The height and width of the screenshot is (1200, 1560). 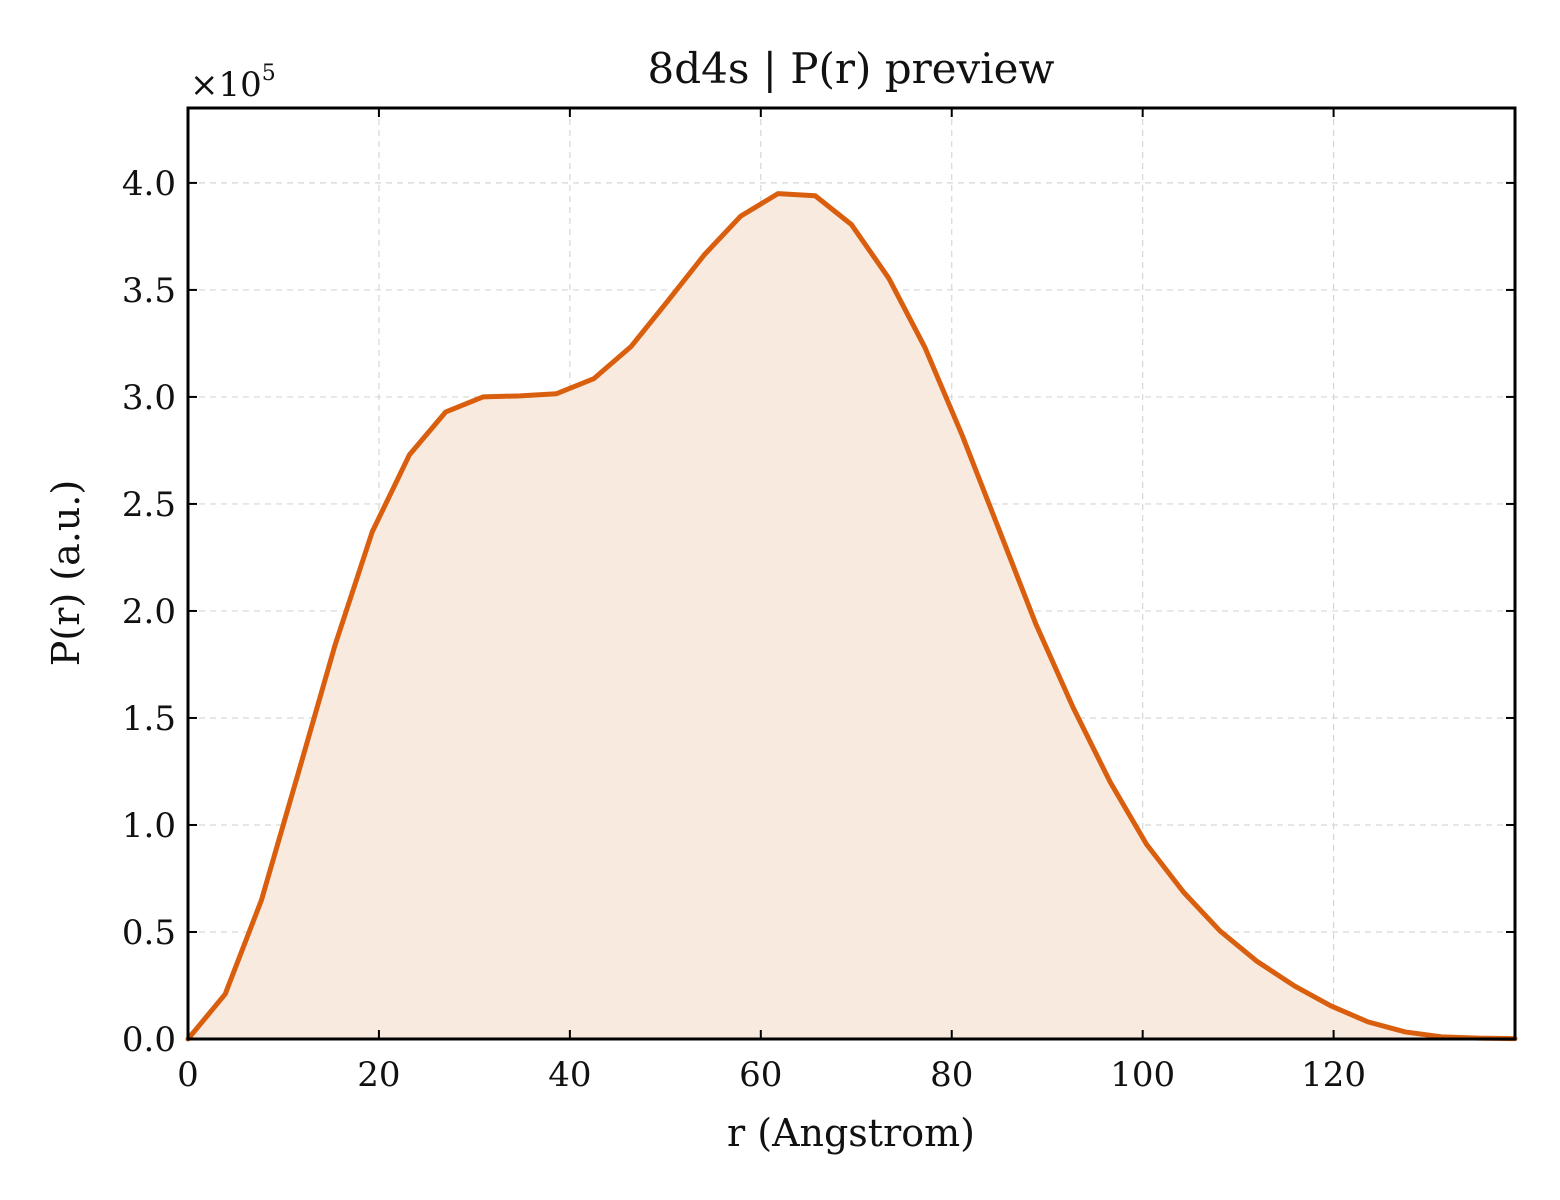 What do you see at coordinates (66, 573) in the screenshot?
I see `y-axis-title: P(r) (a.u.)` at bounding box center [66, 573].